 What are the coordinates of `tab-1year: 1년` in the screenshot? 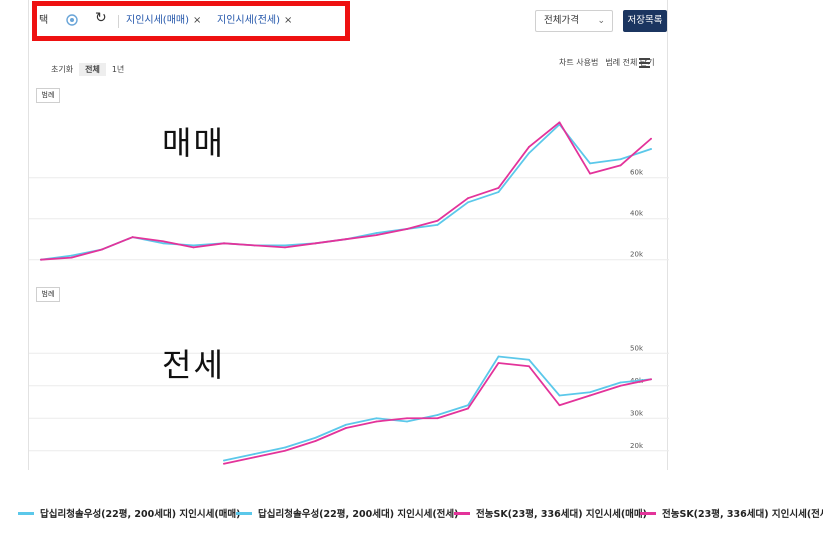 It's located at (118, 69).